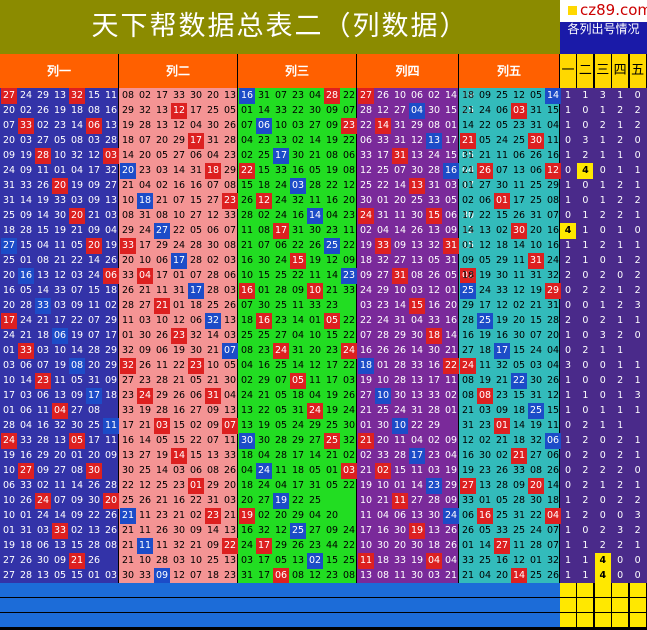 This screenshot has width=647, height=630. Describe the element at coordinates (315, 485) in the screenshot. I see `number-cell: 31` at that location.